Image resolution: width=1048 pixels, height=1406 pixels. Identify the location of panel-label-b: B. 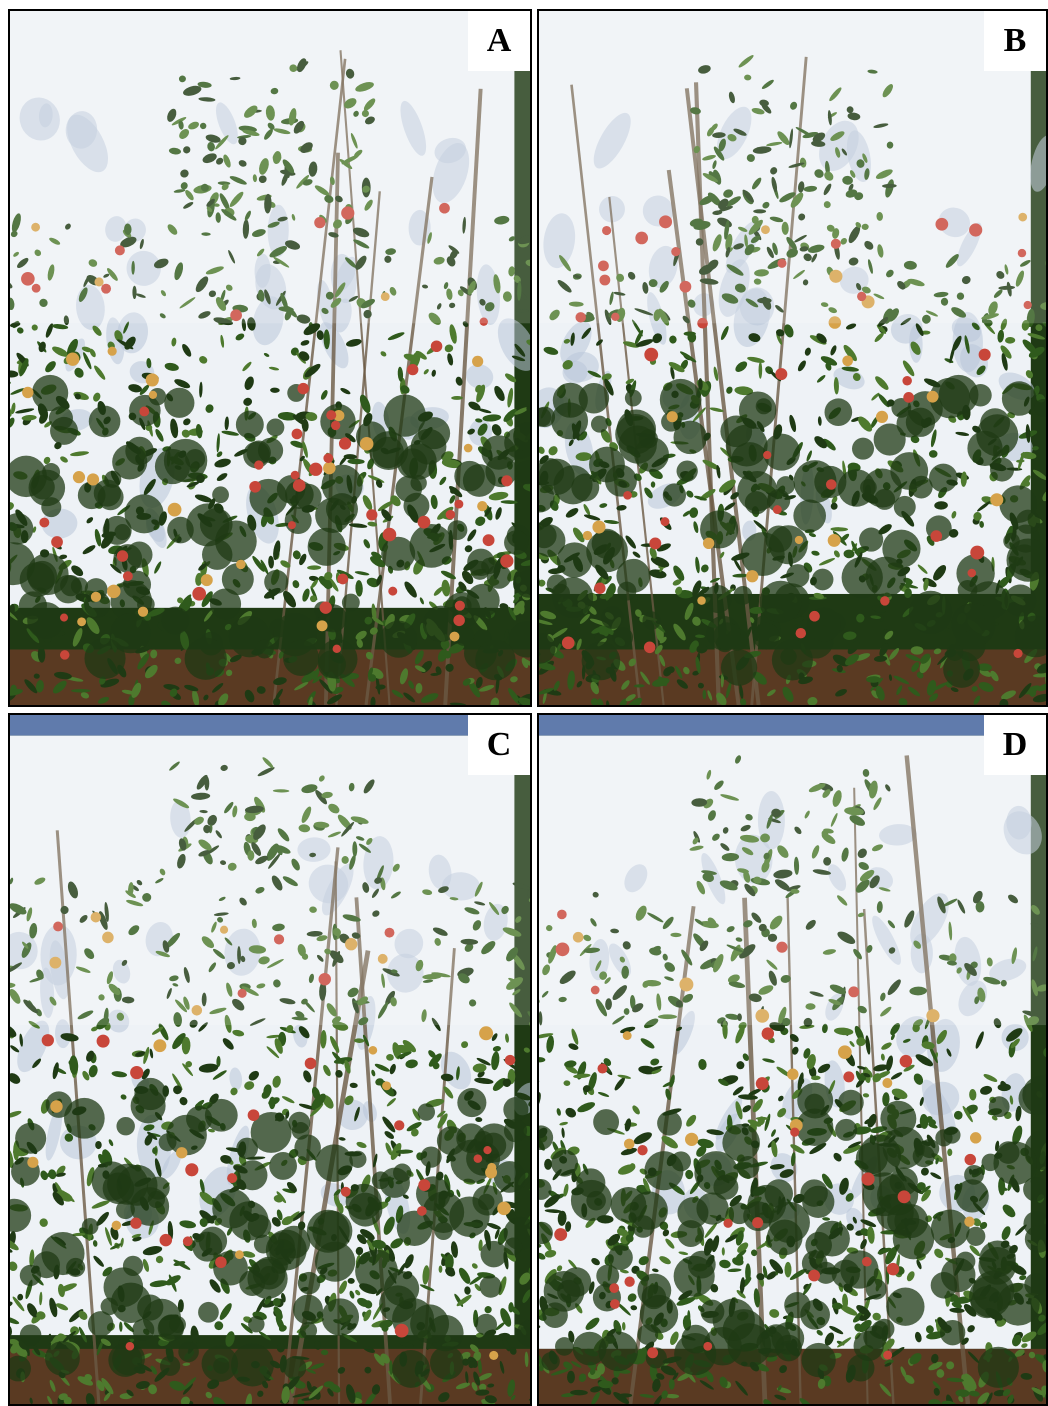
(1015, 41).